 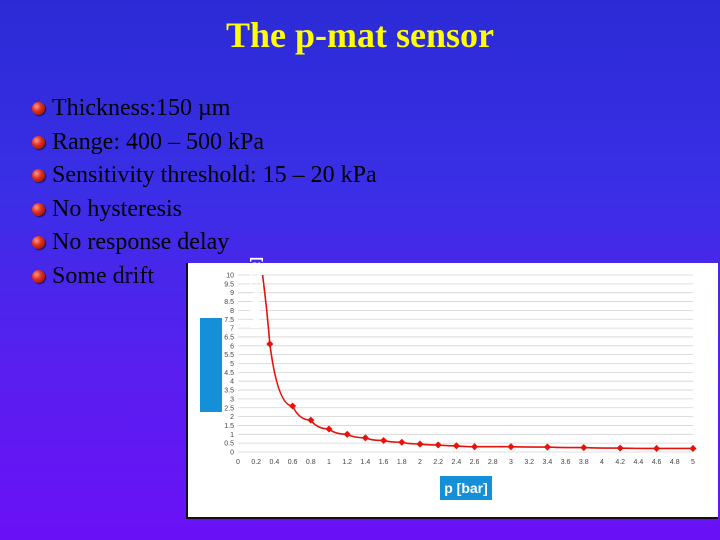 I want to click on x-tick-label: 3.8, so click(x=584, y=462).